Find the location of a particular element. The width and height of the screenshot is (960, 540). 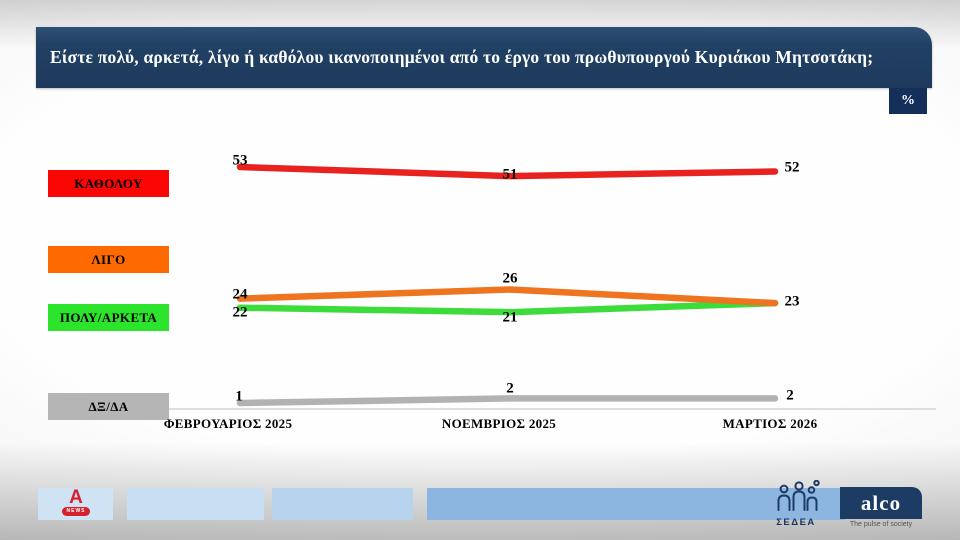

sedea-label: ΣΕΔΕΑ is located at coordinates (796, 522).